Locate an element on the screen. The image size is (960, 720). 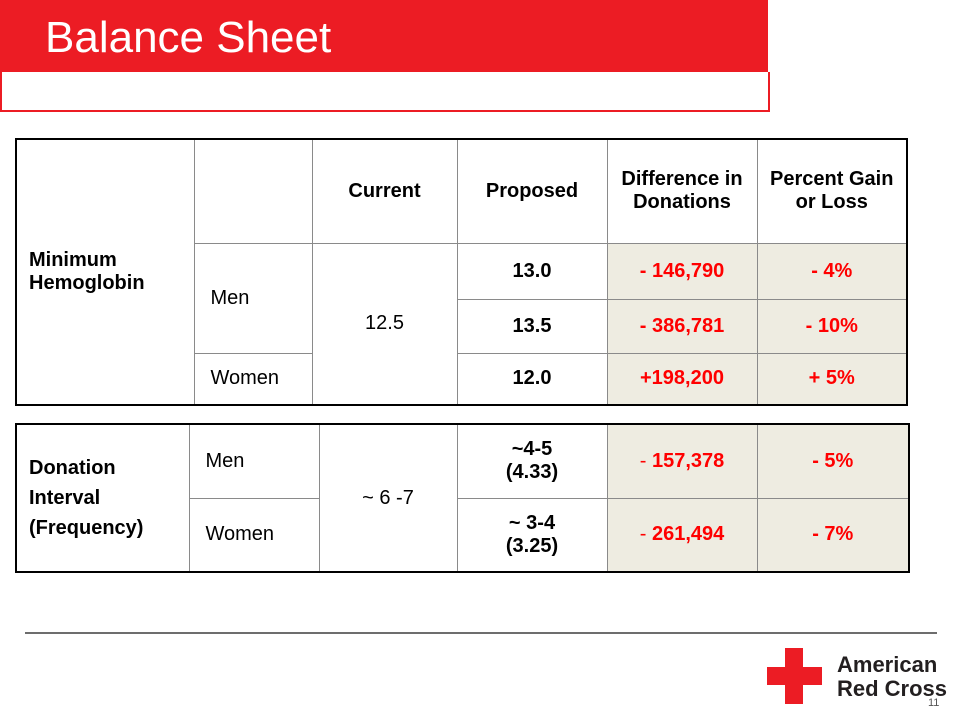
percent-value: - 5% is located at coordinates (833, 461).